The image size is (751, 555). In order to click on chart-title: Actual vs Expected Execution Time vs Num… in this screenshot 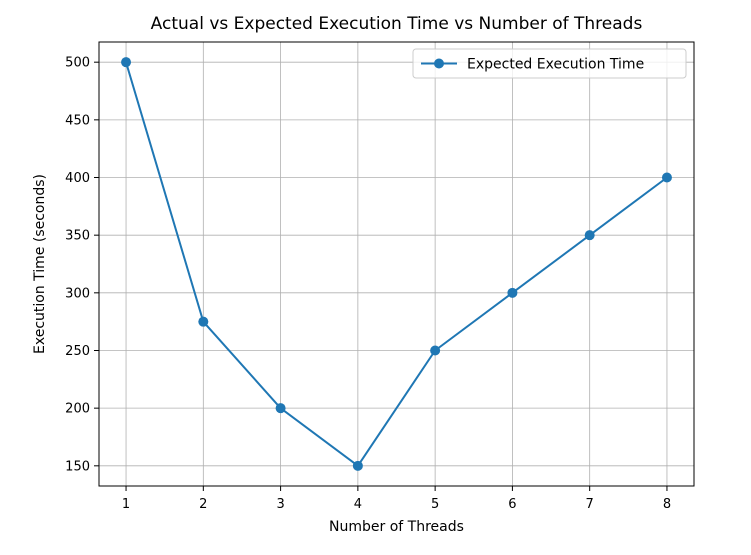, I will do `click(397, 24)`.